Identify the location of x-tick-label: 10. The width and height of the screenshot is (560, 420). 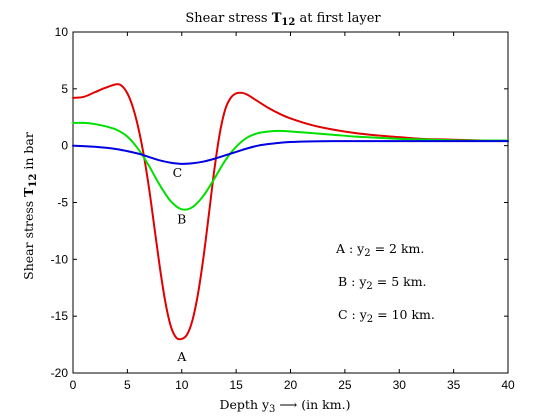
(182, 385).